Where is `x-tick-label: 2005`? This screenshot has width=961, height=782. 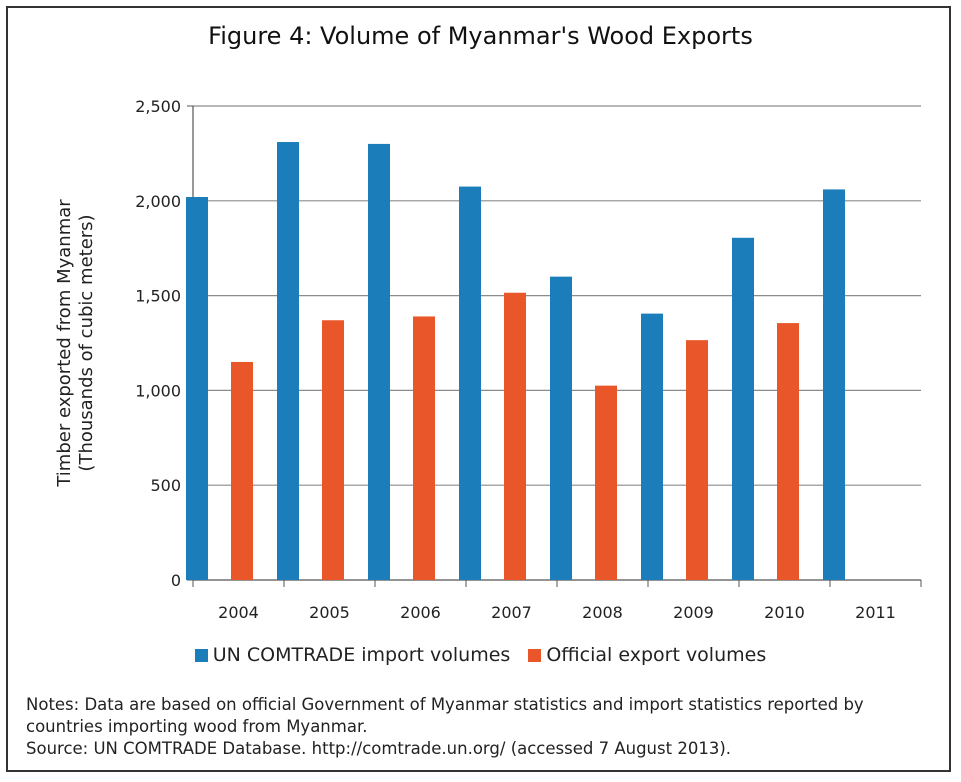 x-tick-label: 2005 is located at coordinates (329, 612).